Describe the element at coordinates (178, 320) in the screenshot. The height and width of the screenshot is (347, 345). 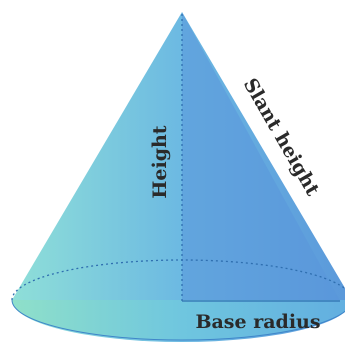
I see `cone-base-front` at that location.